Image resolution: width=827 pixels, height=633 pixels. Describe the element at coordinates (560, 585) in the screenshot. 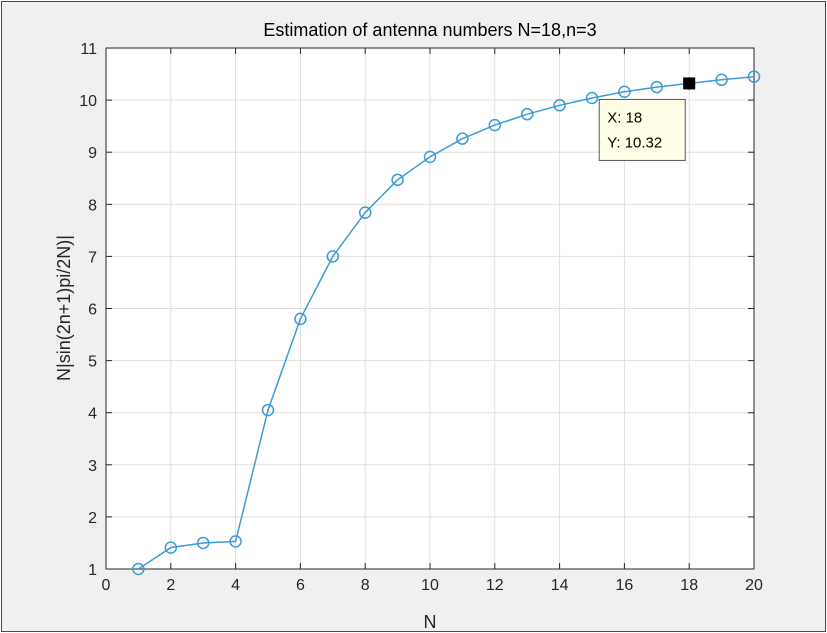

I see `x-tick-label: 14` at that location.